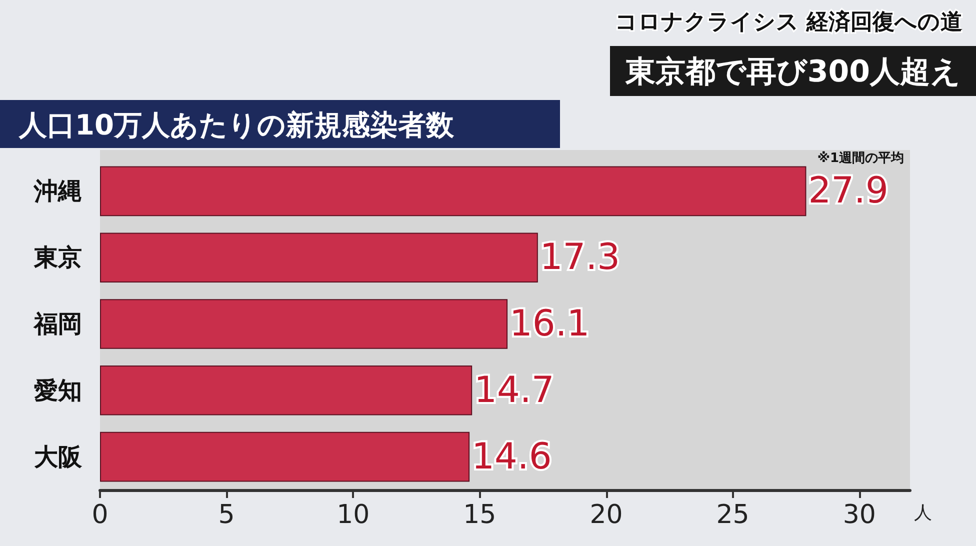 The height and width of the screenshot is (546, 976). Describe the element at coordinates (236, 125) in the screenshot. I see `chart-title: 人口10万人あたりの新規感染者数` at that location.